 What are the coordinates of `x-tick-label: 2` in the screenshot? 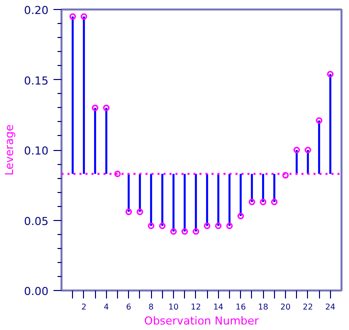 It's located at (83, 307).